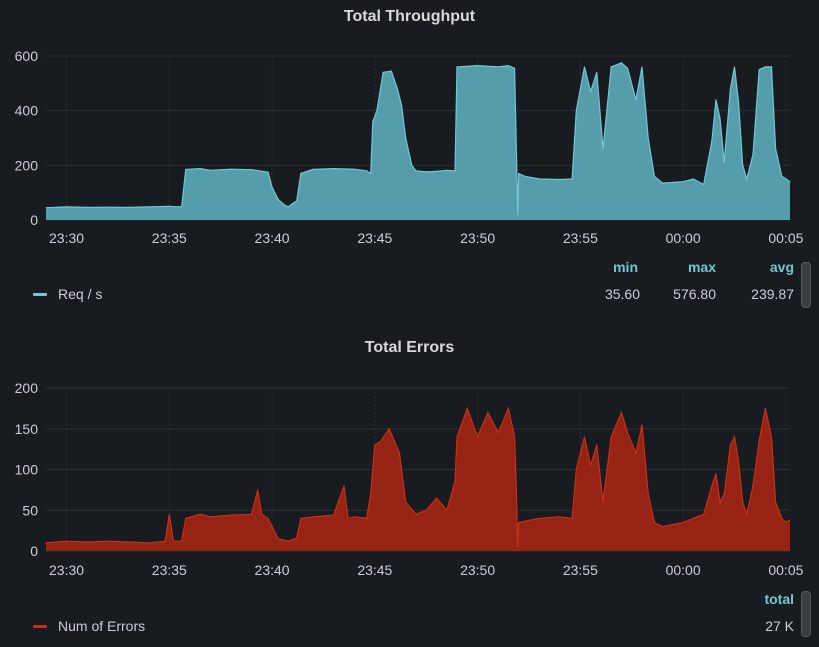 The height and width of the screenshot is (647, 819). Describe the element at coordinates (80, 294) in the screenshot. I see `legend-series-name: Req / s` at that location.